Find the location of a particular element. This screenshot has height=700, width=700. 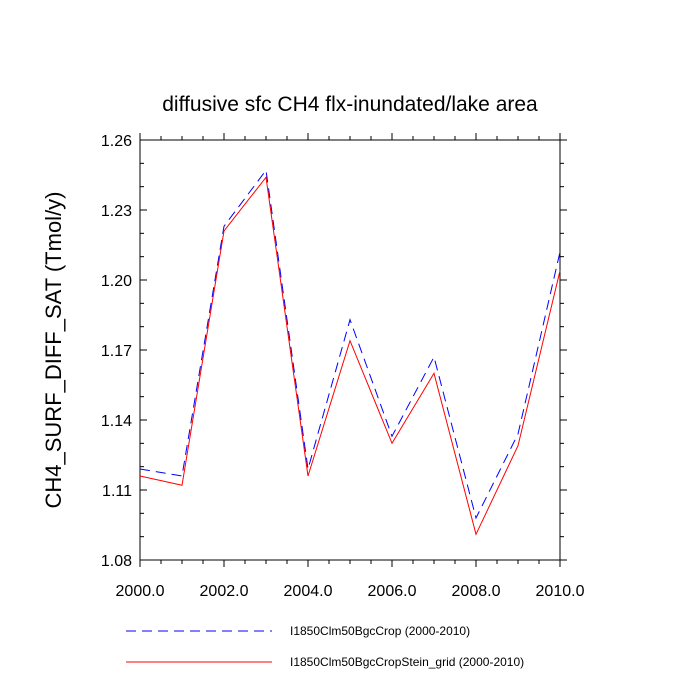

x-tick-label: 2002.0 is located at coordinates (224, 591).